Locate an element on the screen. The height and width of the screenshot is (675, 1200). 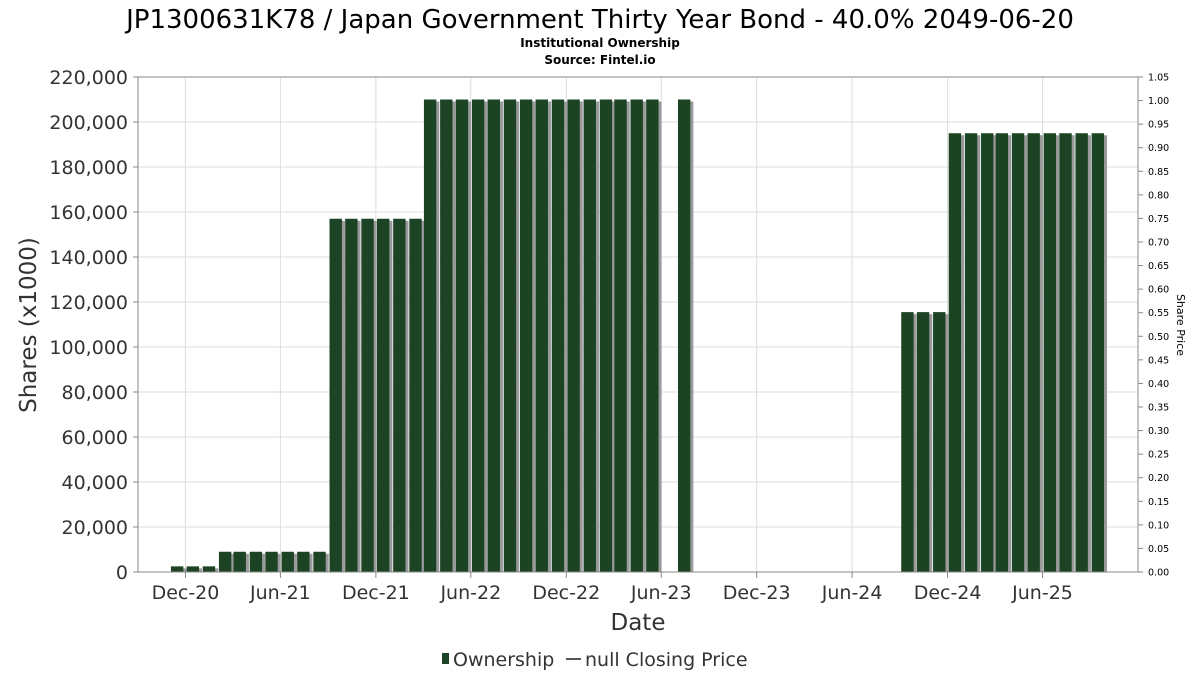
y2-tick-label: 0.30 is located at coordinates (1158, 431).